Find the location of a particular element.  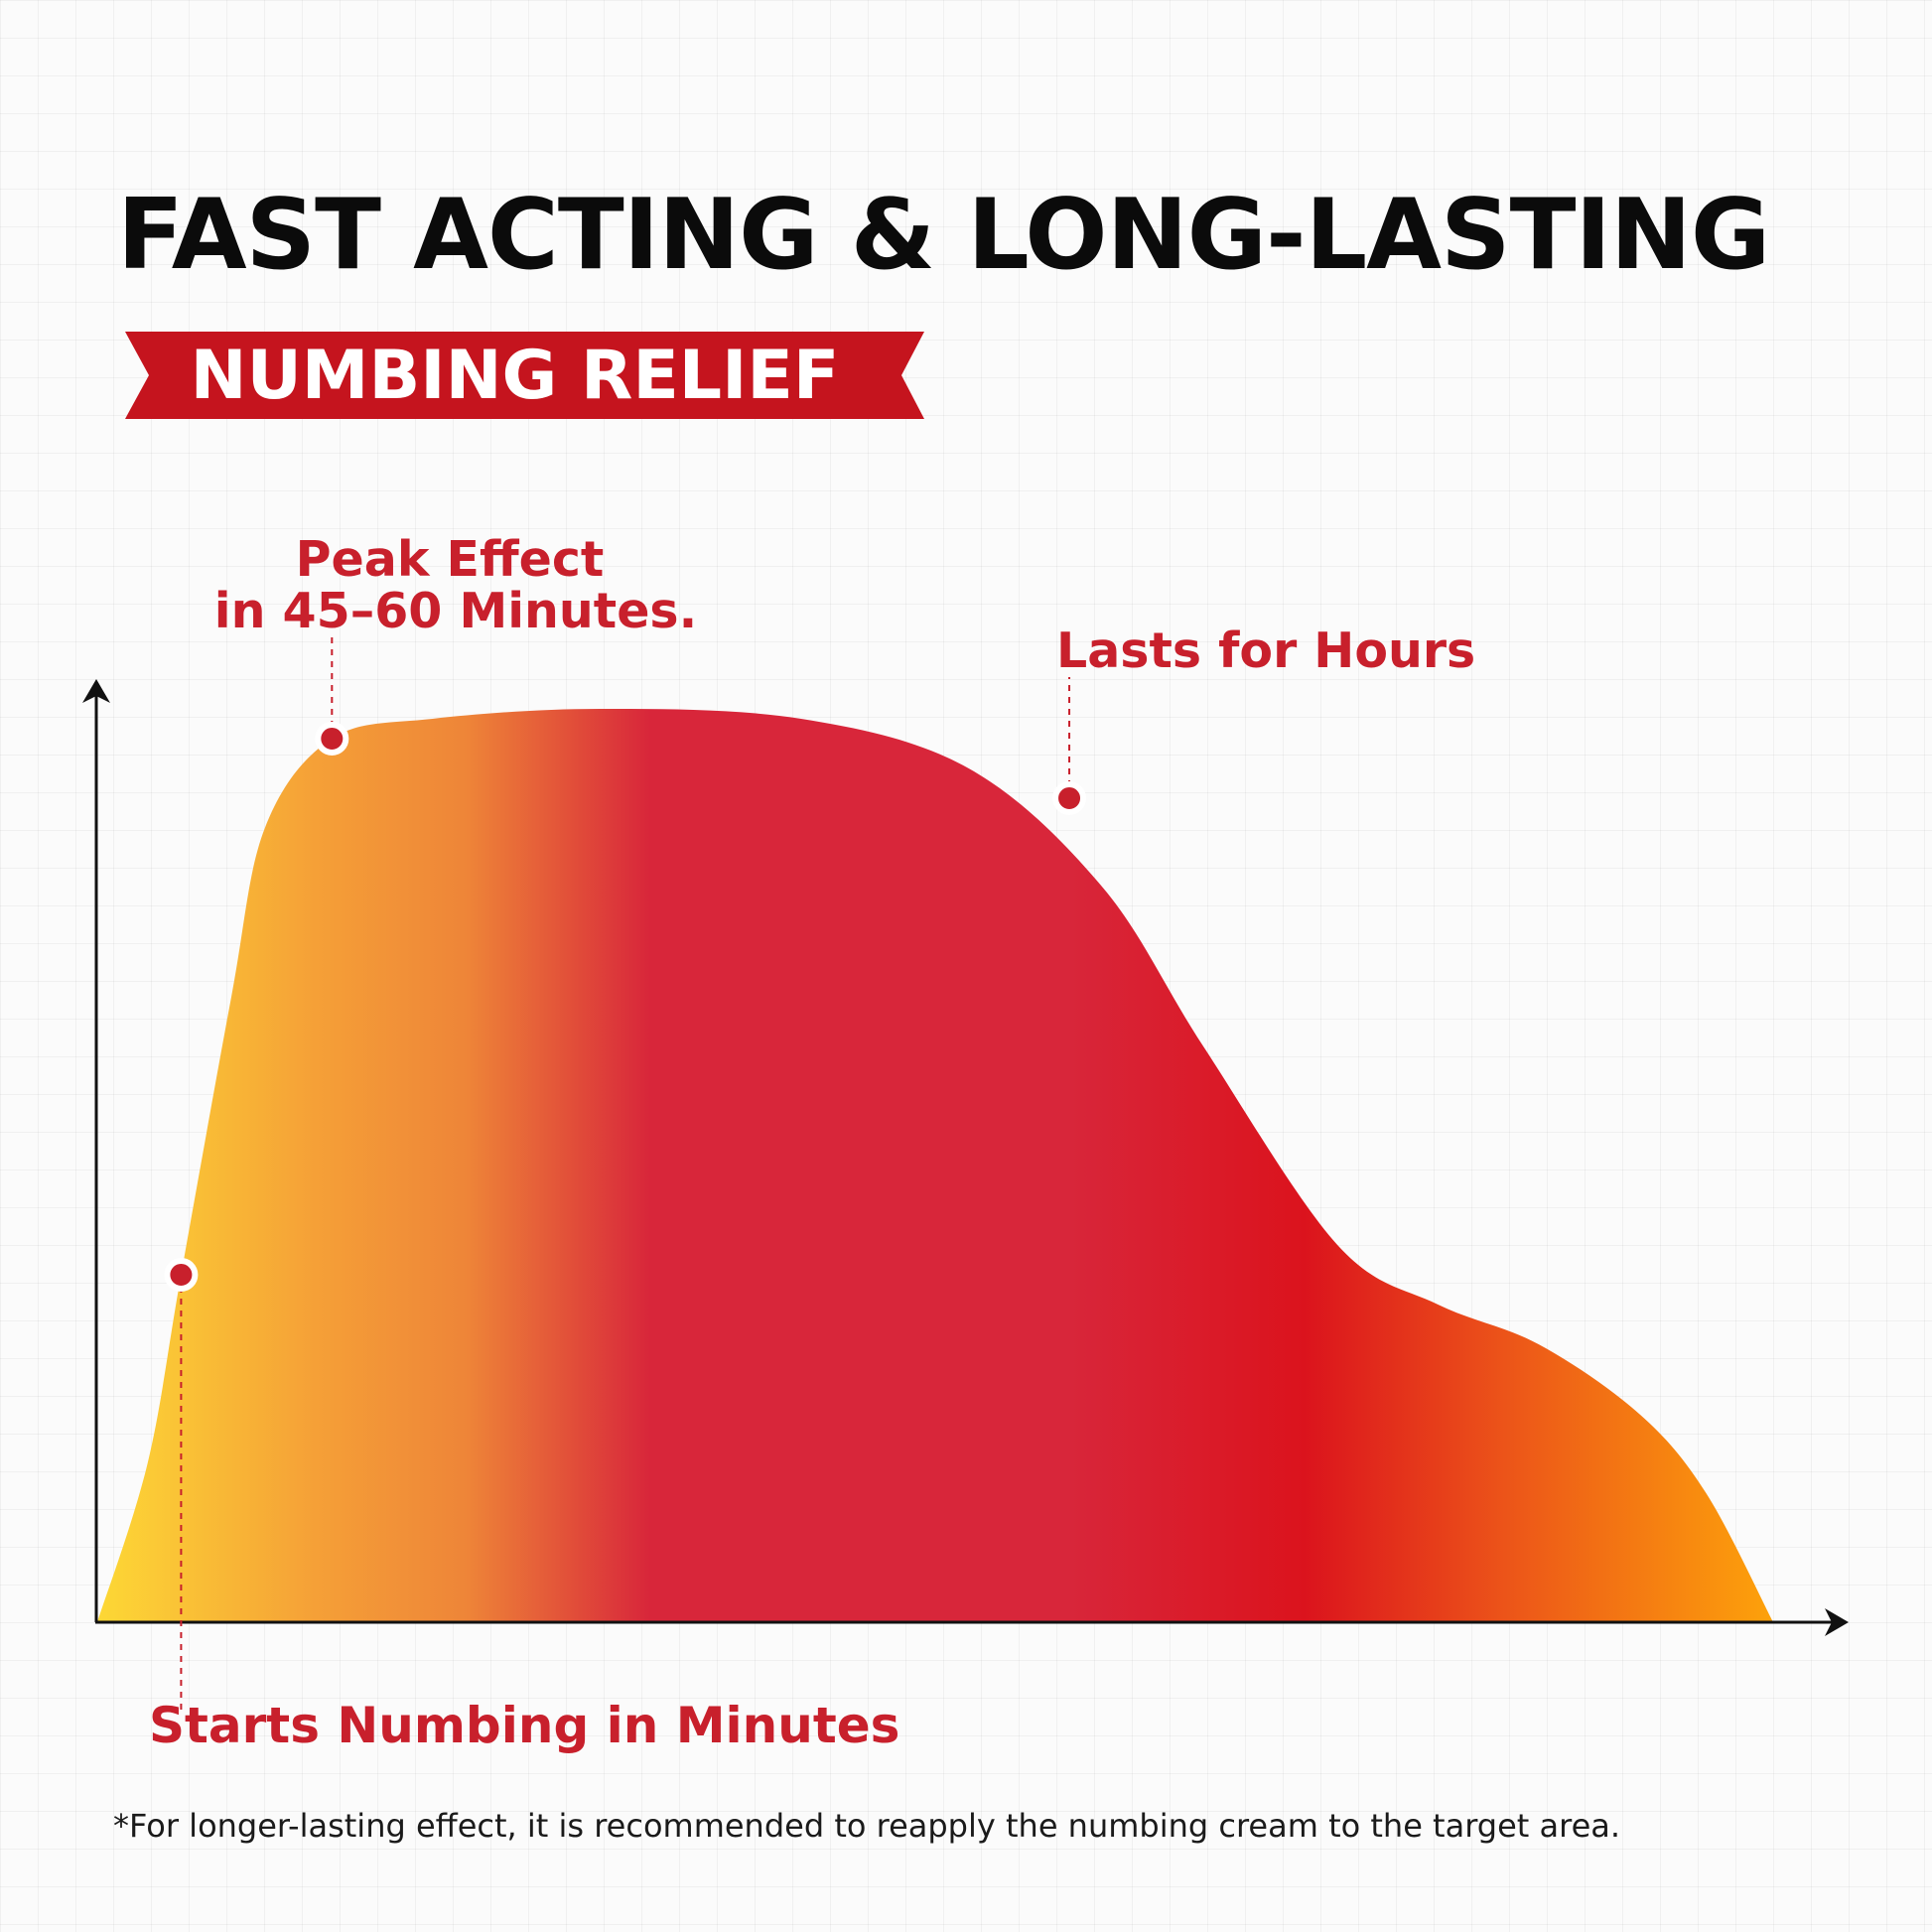

ribbon-label: NUMBING RELIEF is located at coordinates (515, 375).